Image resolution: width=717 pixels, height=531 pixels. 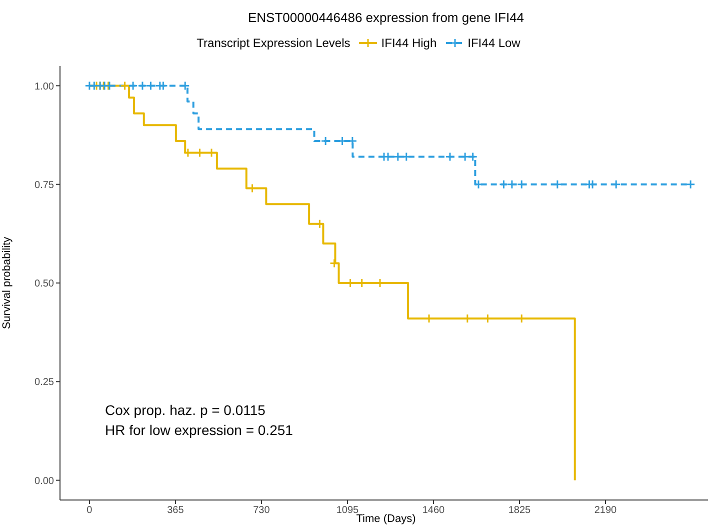 What do you see at coordinates (44, 382) in the screenshot?
I see `y-tick-label: 0.25` at bounding box center [44, 382].